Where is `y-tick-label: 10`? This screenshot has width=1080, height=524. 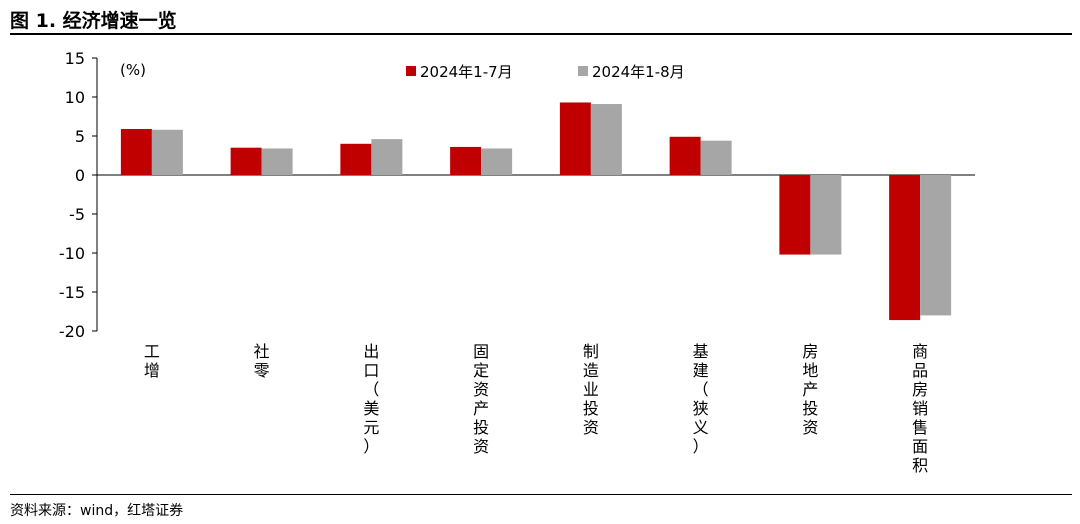 y-tick-label: 10 is located at coordinates (75, 97).